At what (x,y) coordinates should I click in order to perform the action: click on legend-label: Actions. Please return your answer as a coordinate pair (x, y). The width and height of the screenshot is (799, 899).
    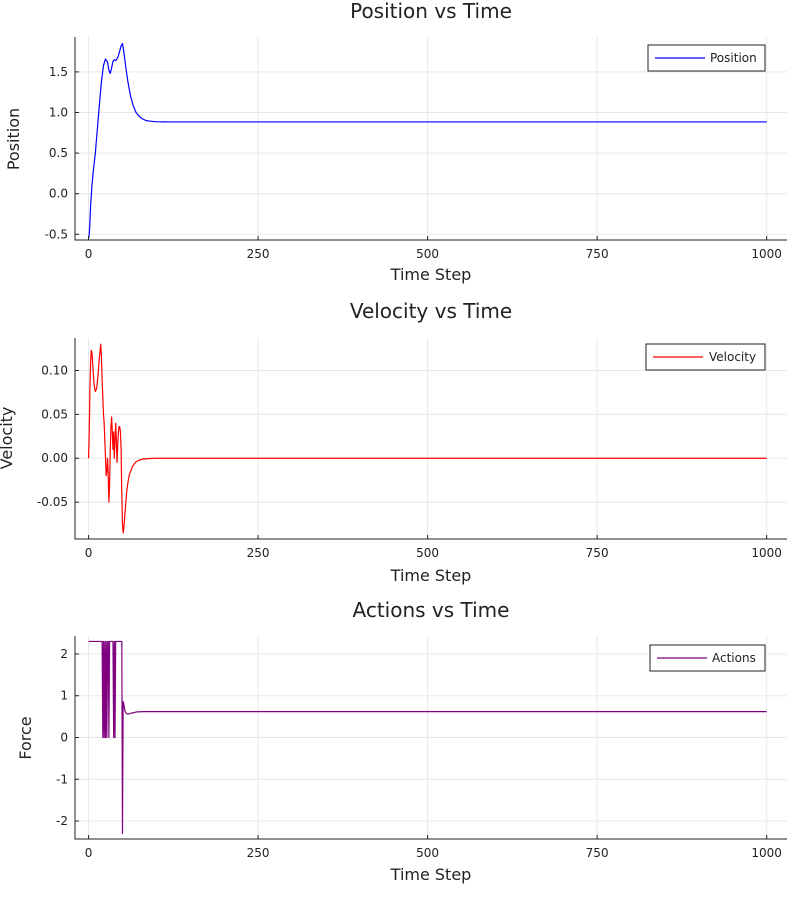
    Looking at the image, I should click on (734, 658).